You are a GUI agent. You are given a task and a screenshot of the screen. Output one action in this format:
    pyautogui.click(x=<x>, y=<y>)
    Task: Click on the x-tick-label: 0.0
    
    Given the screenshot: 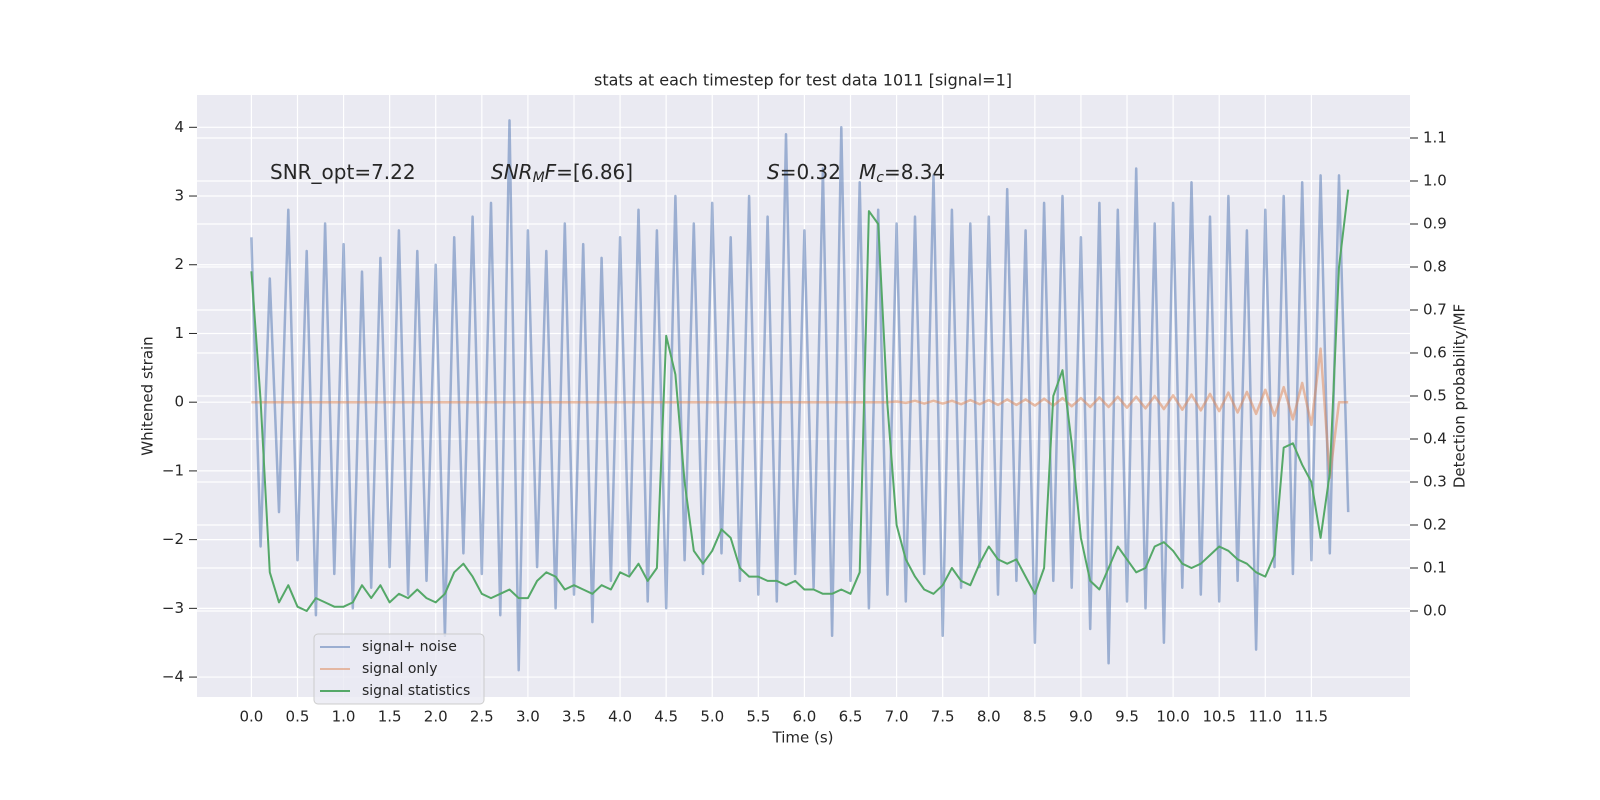 What is the action you would take?
    pyautogui.click(x=251, y=717)
    